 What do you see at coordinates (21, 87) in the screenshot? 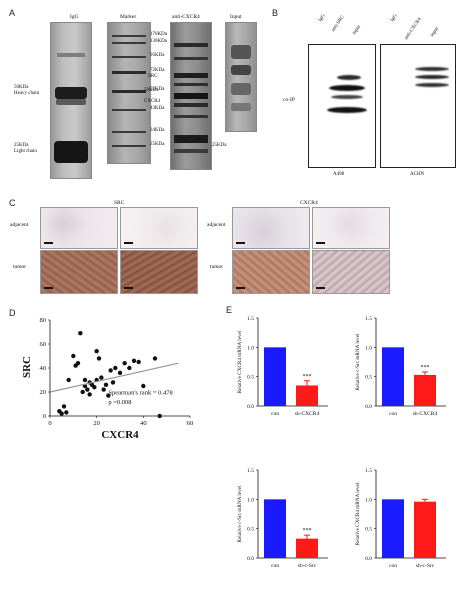
I see `igg-50kda-label: 50KDa` at bounding box center [21, 87].